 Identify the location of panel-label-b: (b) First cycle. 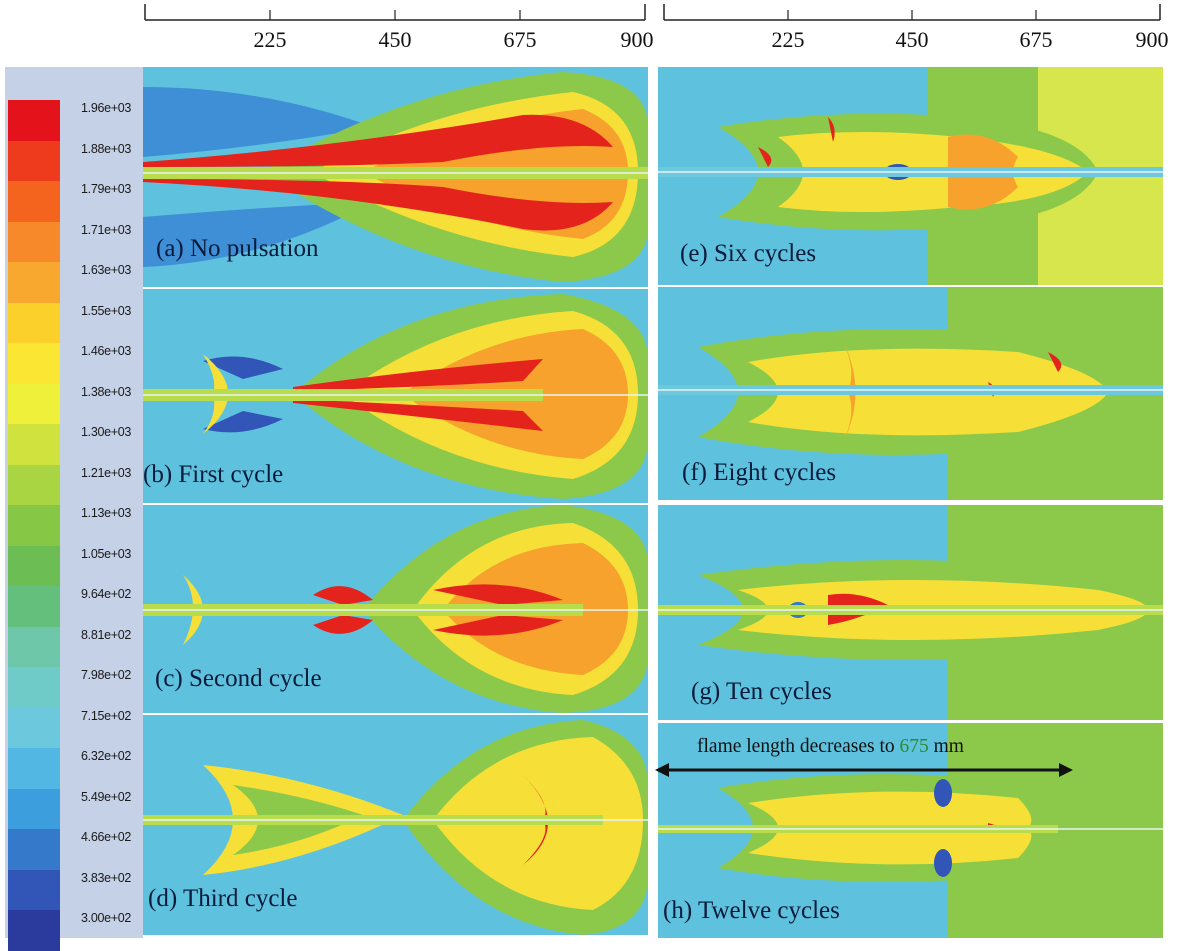
(213, 474).